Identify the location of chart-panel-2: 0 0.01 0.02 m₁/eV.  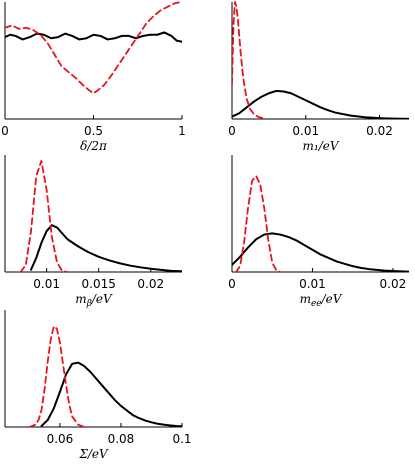
(318, 77).